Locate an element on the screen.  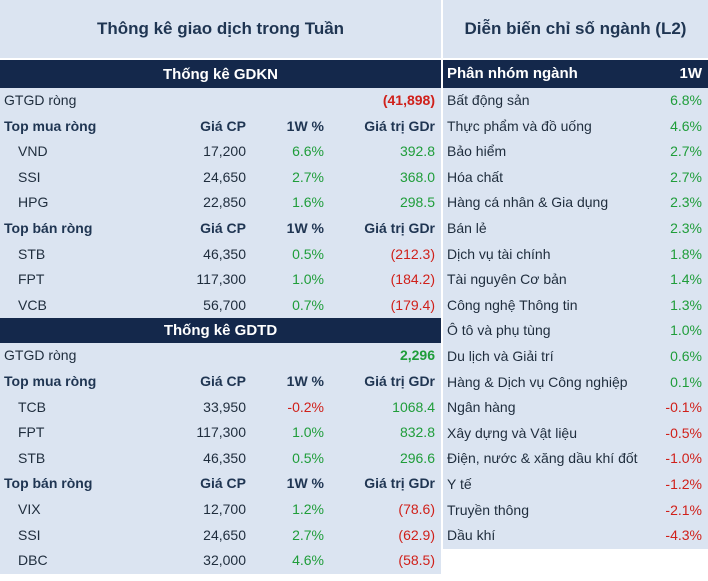
sector-change: -1.0% is located at coordinates (683, 458).